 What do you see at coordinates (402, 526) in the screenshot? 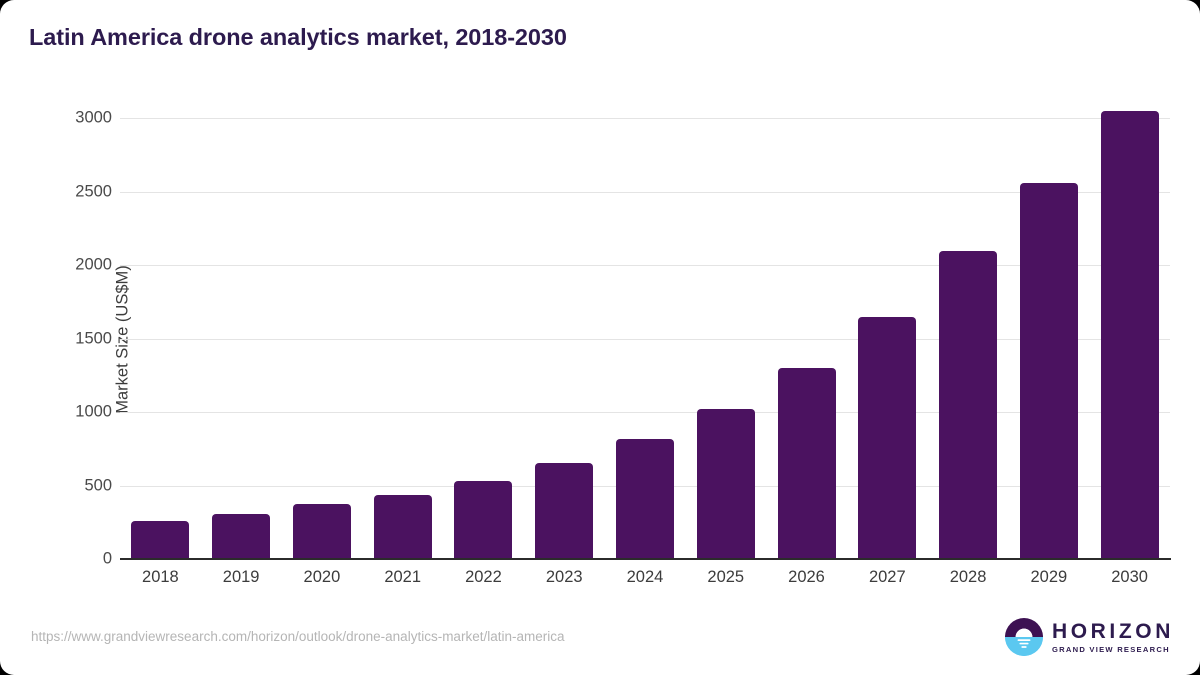
I see `bar-2021` at bounding box center [402, 526].